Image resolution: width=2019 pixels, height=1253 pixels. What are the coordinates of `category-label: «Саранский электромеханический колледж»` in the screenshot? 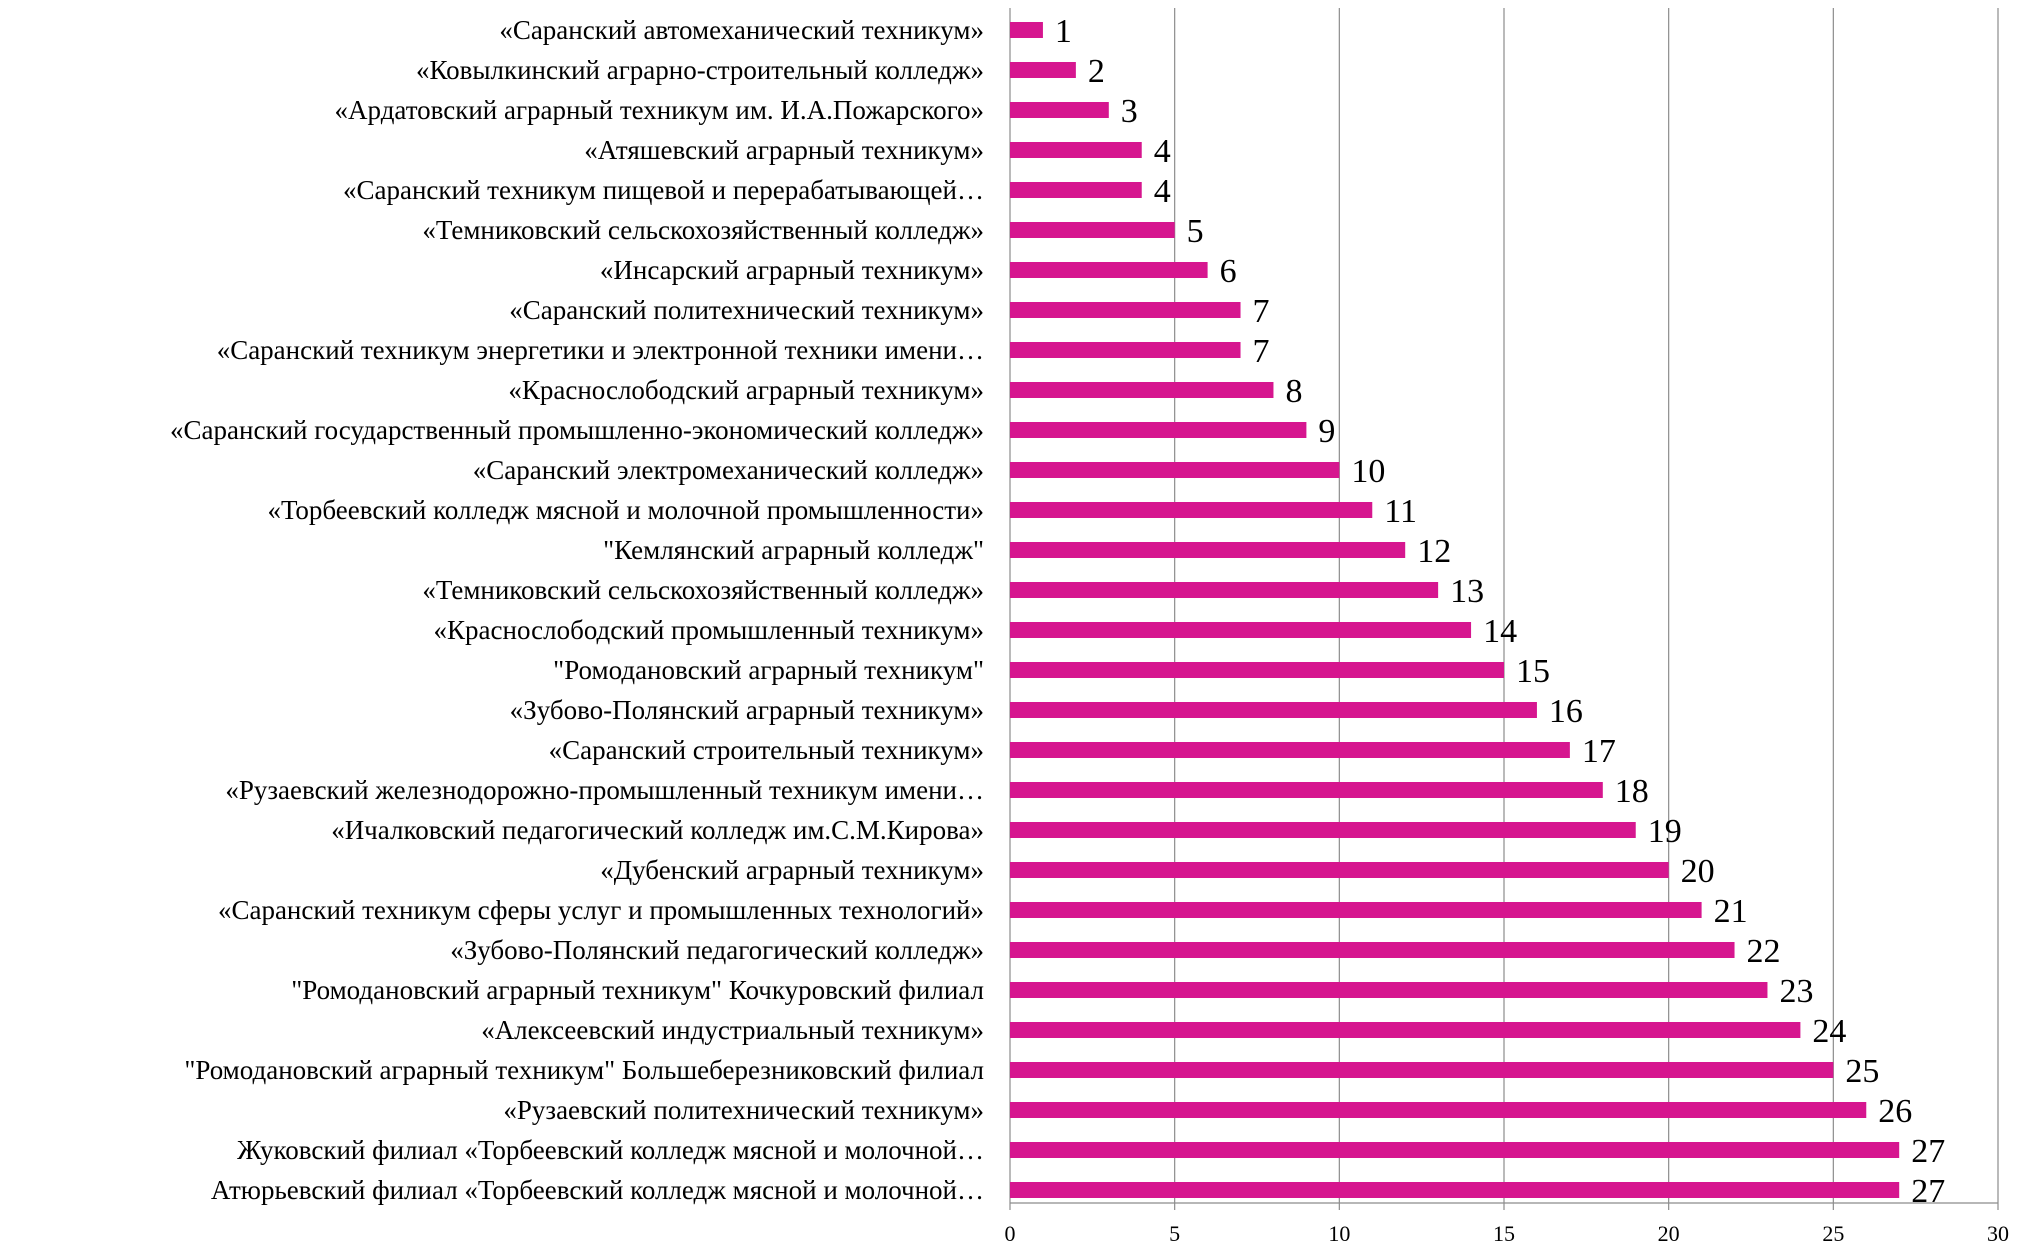 It's located at (728, 470).